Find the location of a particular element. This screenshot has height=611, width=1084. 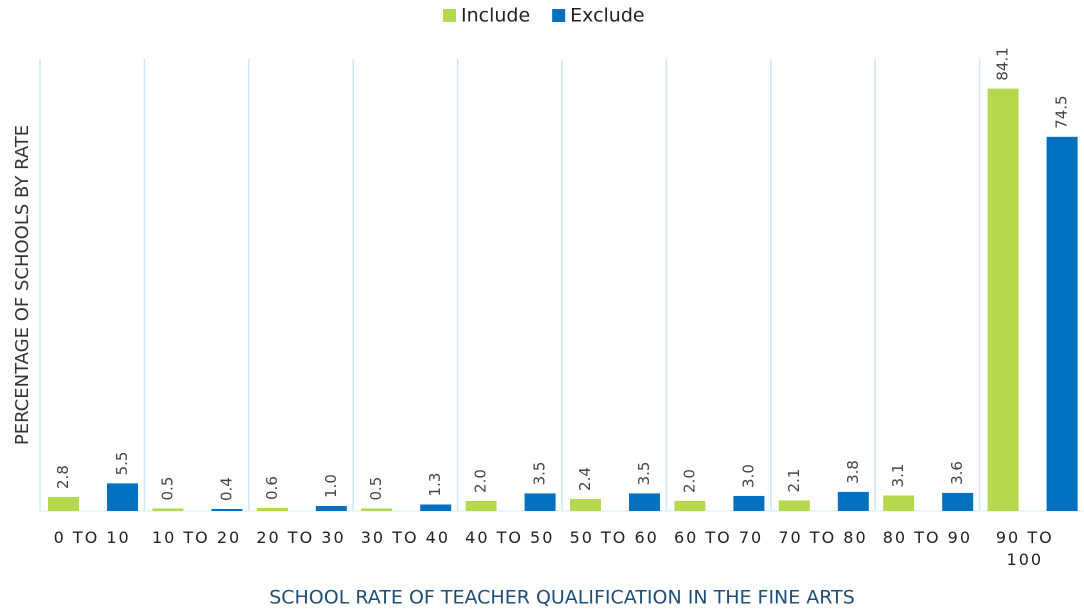

value-label: 0.4 is located at coordinates (226, 489).